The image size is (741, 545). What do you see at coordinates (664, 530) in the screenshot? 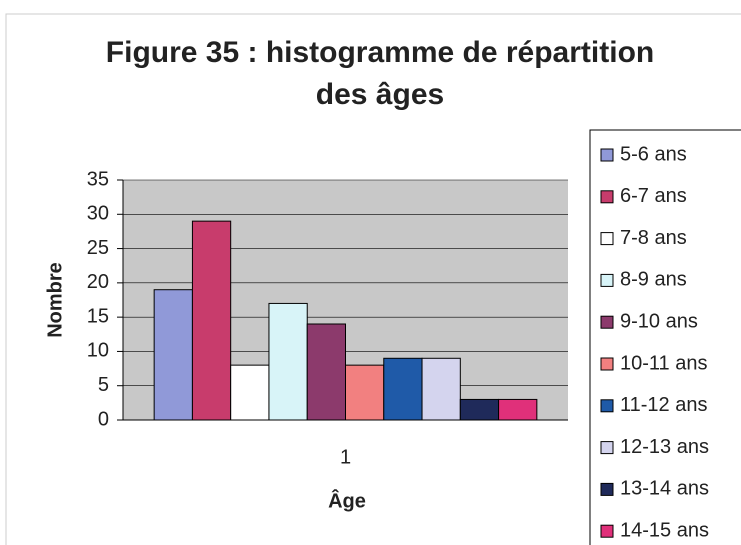
I see `legend-label: 14-15 ans` at bounding box center [664, 530].